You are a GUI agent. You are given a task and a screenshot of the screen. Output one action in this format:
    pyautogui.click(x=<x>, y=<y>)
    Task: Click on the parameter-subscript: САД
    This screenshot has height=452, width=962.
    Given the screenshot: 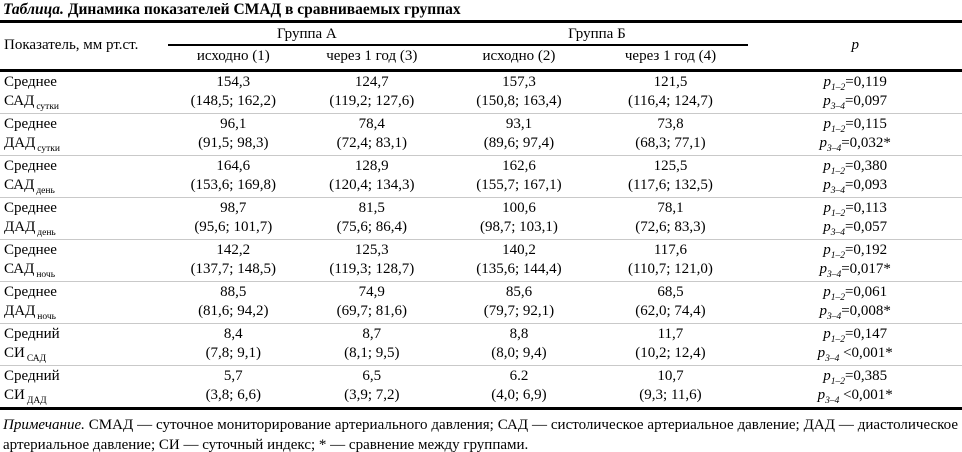 What is the action you would take?
    pyautogui.click(x=36, y=358)
    